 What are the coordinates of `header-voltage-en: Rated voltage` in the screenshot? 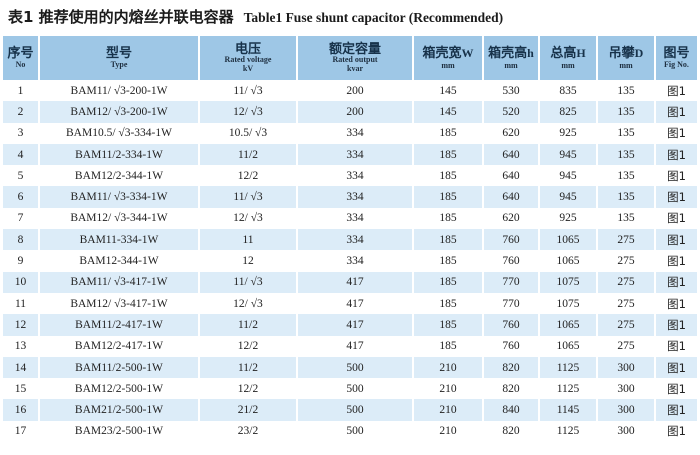 It's located at (248, 60).